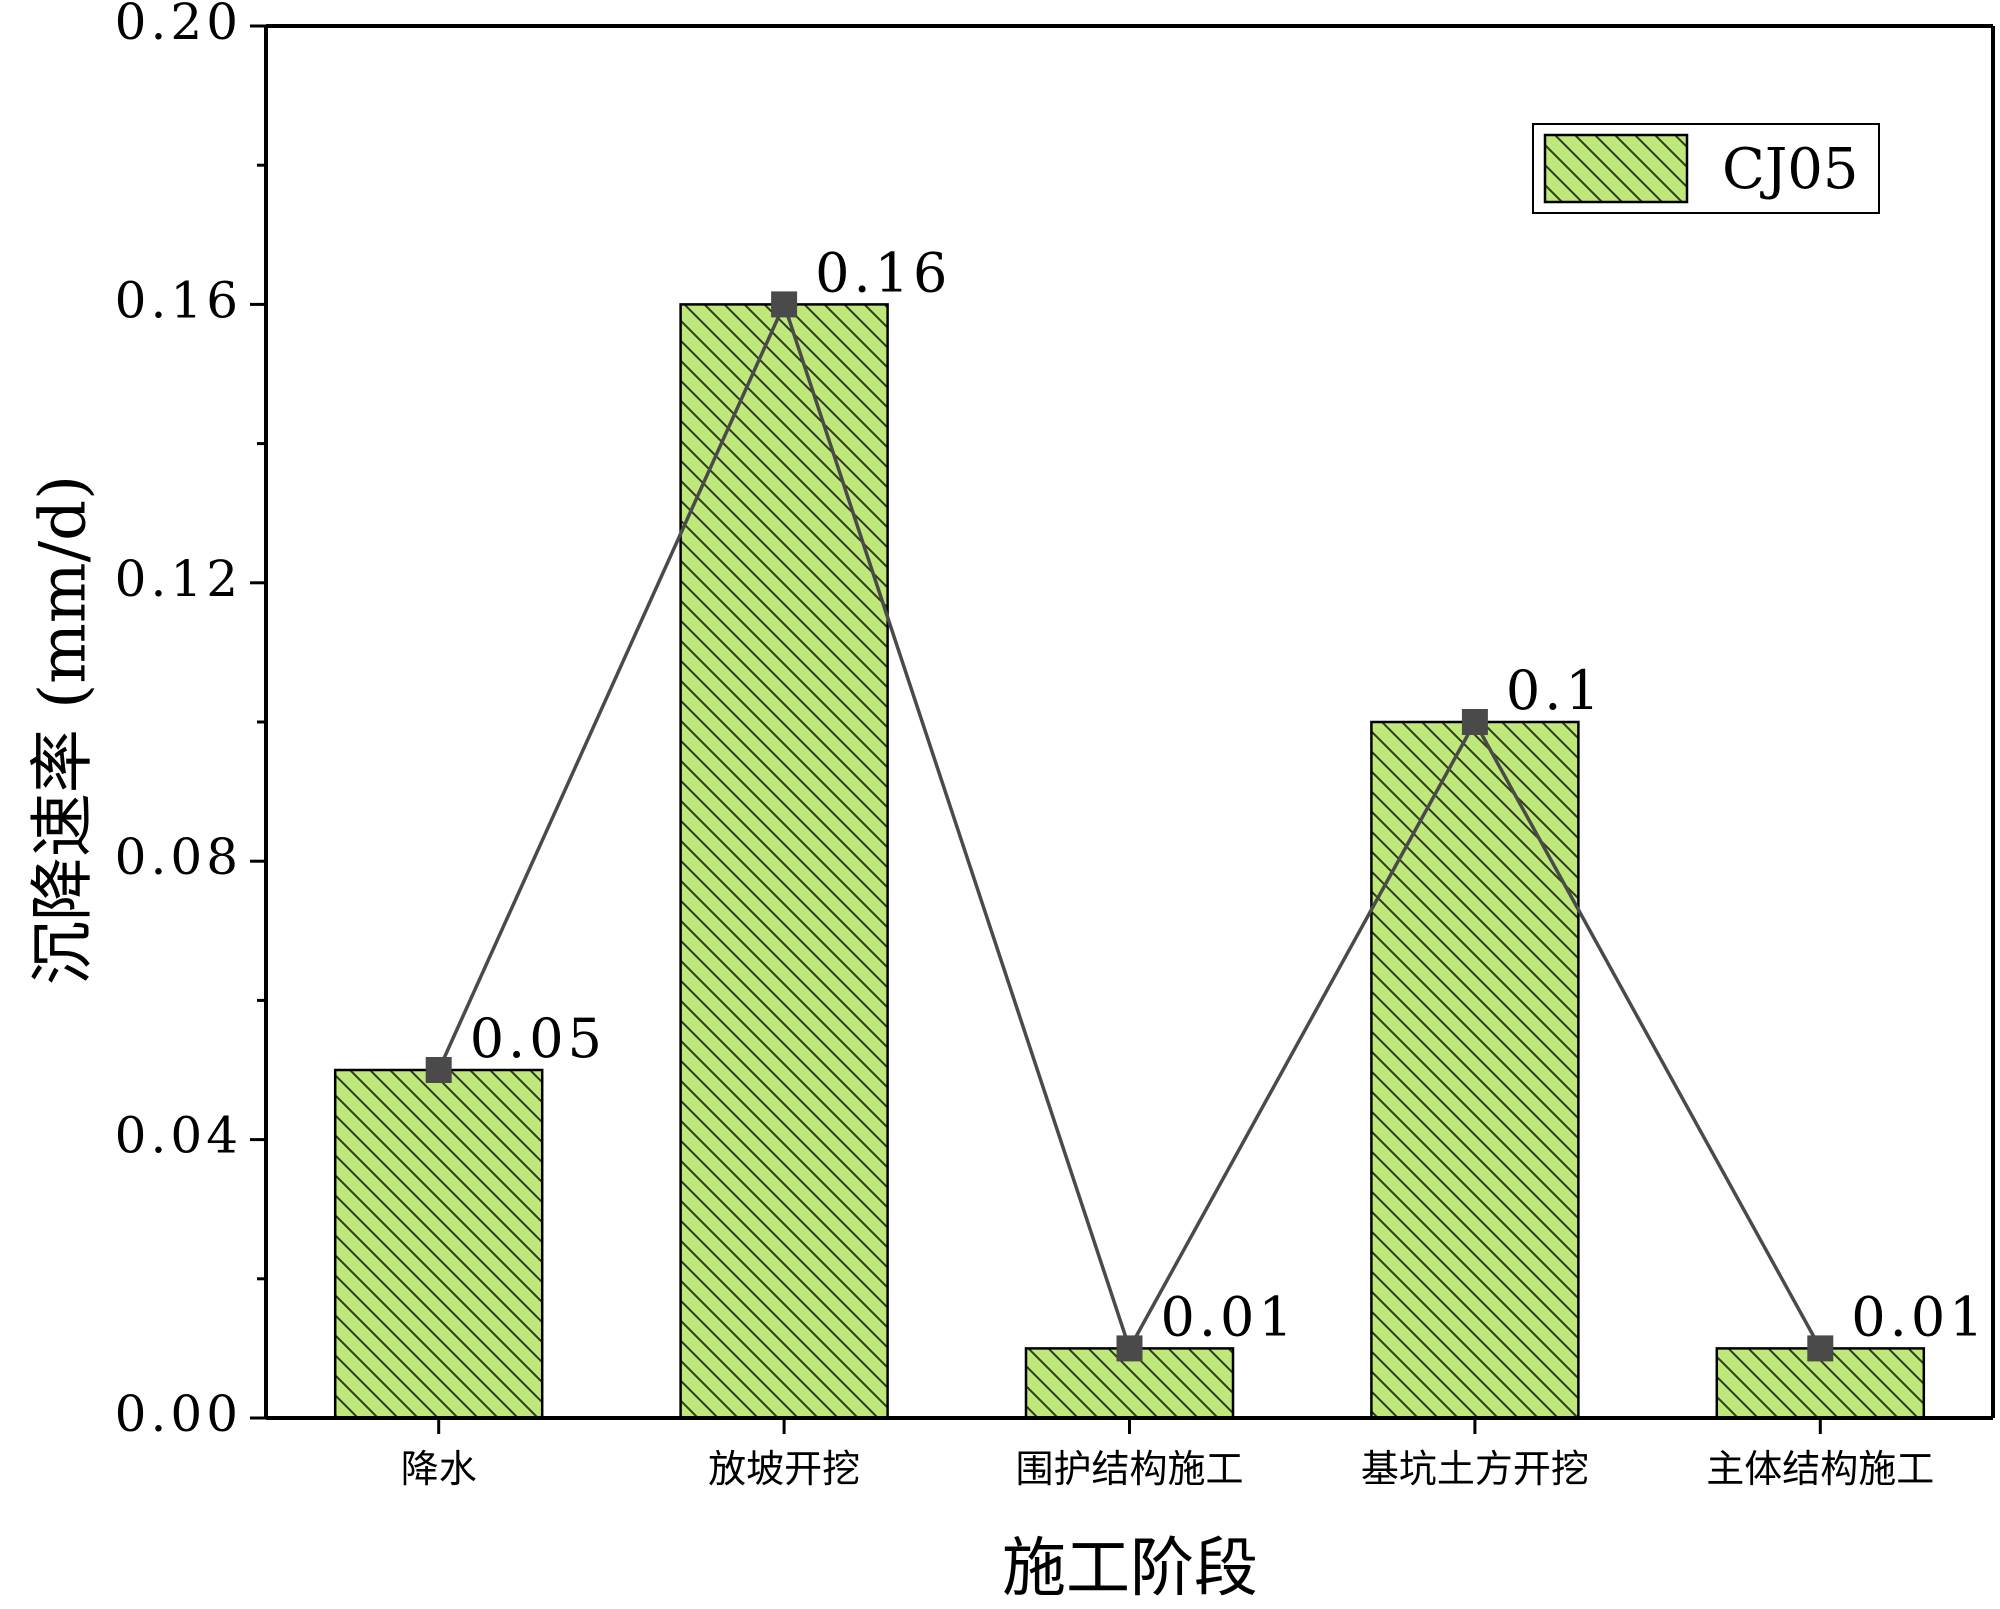  Describe the element at coordinates (883, 272) in the screenshot. I see `data-label-1: 0.16` at that location.